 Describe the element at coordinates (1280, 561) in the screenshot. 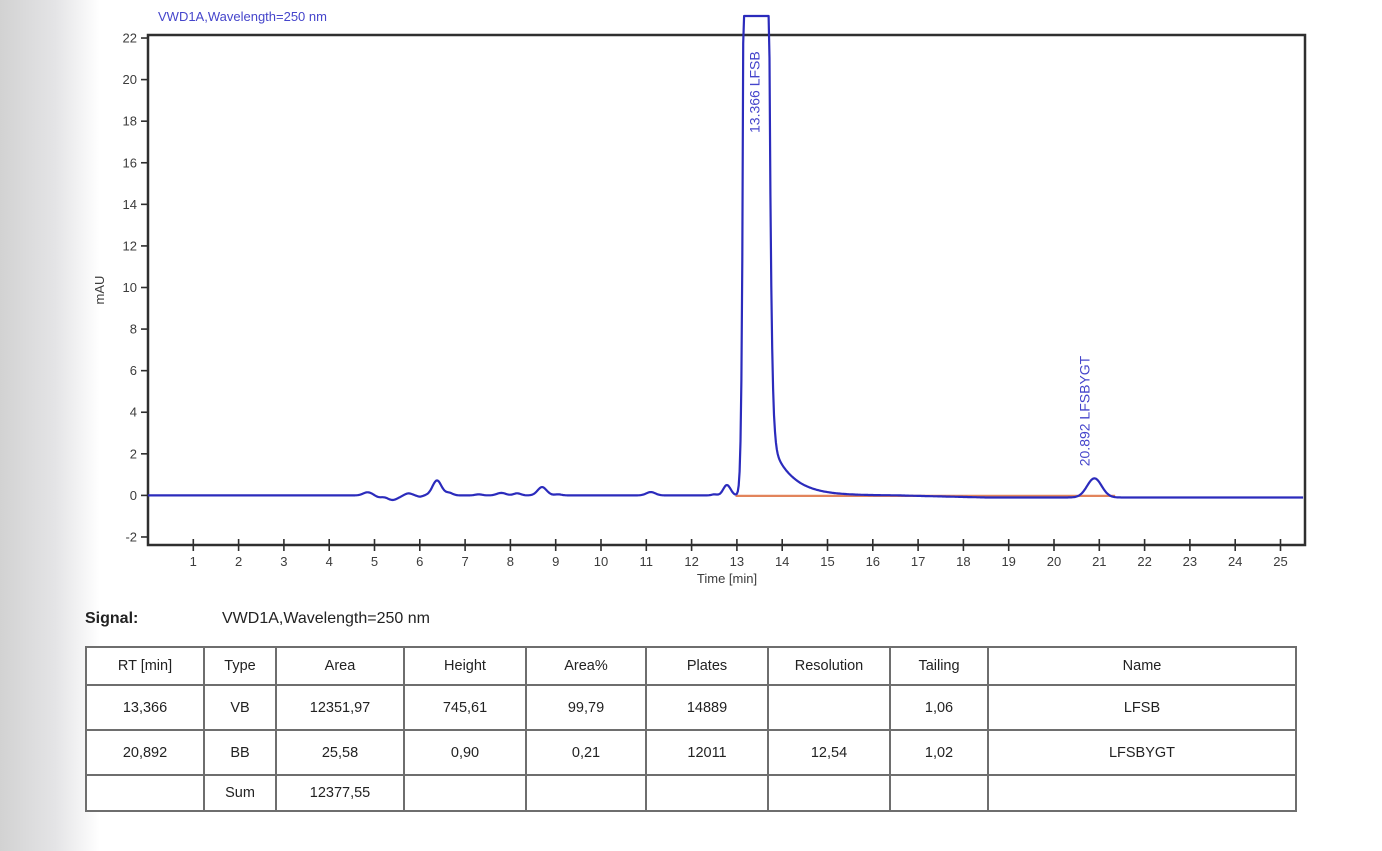

I see `x-tick-label: 25` at that location.